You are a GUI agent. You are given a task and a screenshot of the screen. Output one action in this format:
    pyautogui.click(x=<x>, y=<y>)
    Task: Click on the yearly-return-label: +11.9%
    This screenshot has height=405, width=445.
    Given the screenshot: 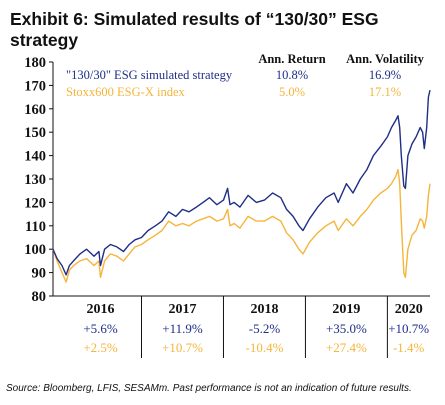 What is the action you would take?
    pyautogui.click(x=182, y=328)
    